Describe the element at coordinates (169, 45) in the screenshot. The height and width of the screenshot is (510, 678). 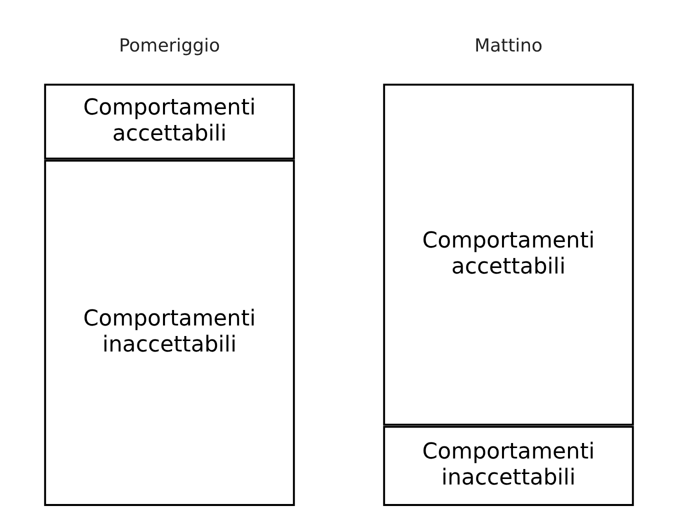
I see `x-tick-label: Pomeriggio` at that location.